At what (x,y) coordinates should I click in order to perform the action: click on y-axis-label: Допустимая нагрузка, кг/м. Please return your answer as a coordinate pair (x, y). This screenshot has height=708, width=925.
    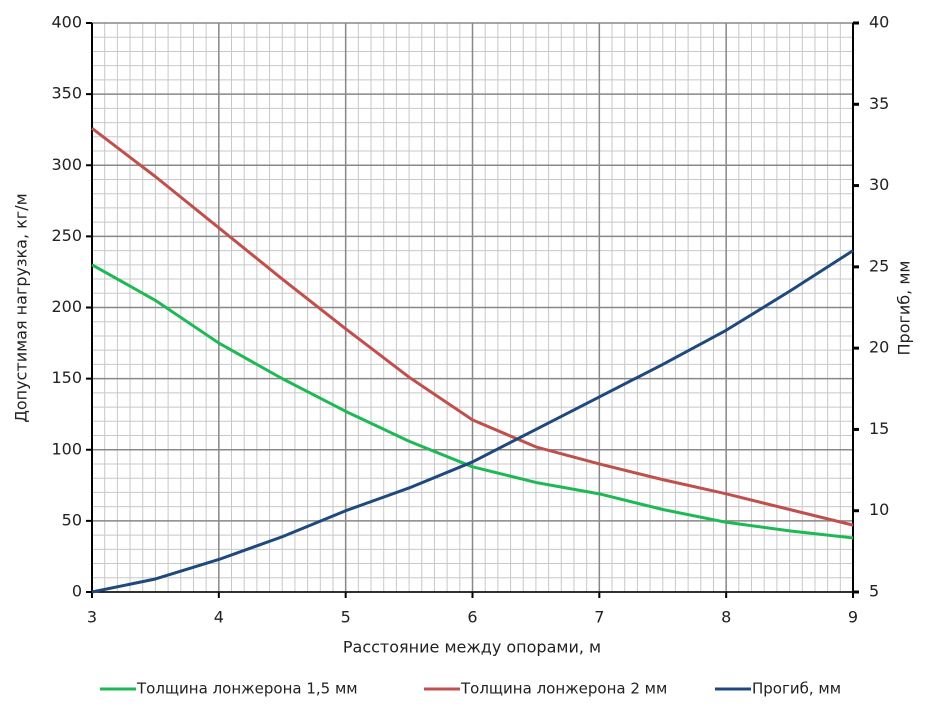
    Looking at the image, I should click on (21, 307).